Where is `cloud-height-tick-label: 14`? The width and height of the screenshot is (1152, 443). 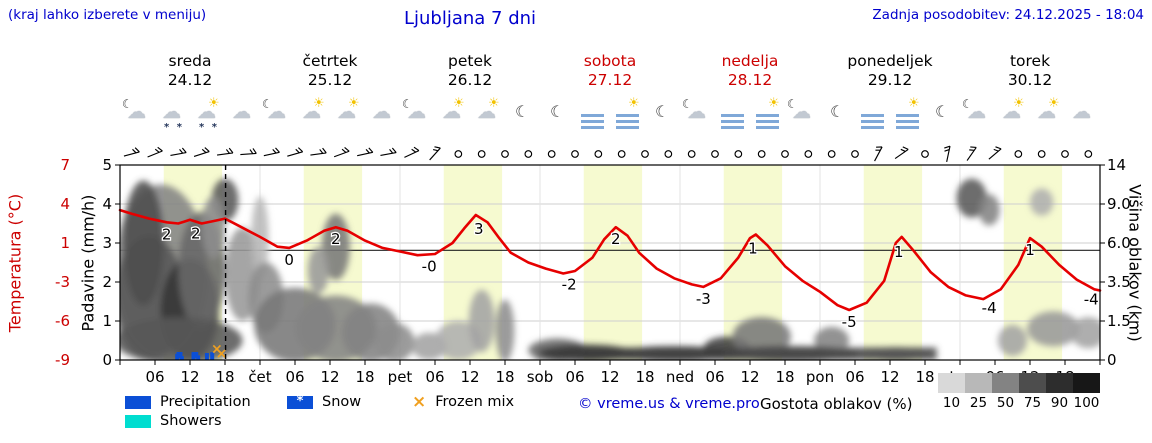 cloud-height-tick-label: 14 is located at coordinates (1116, 165).